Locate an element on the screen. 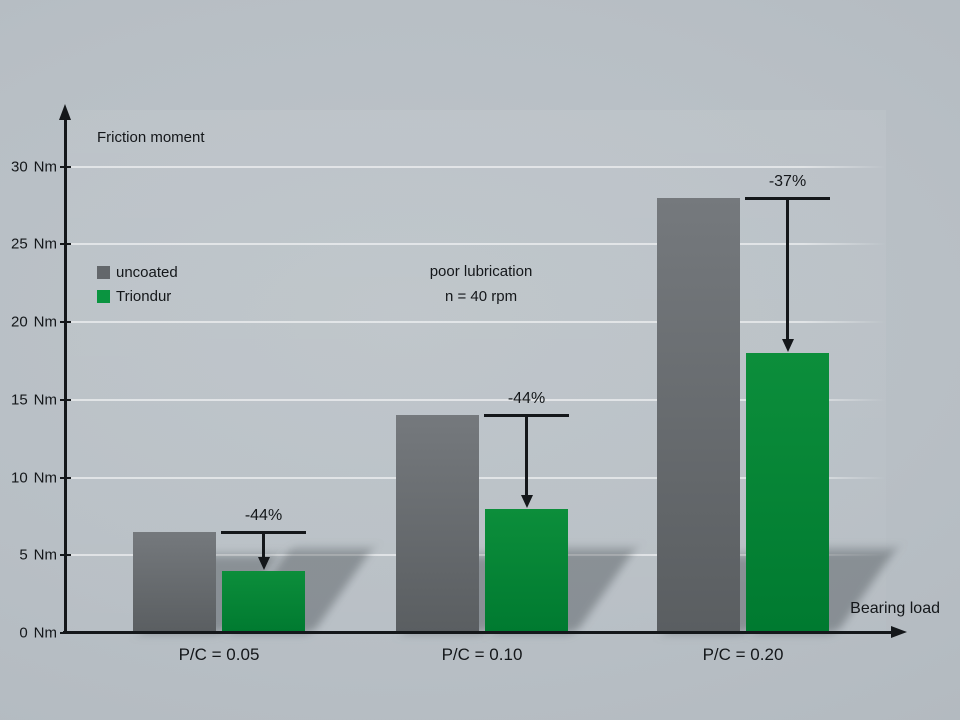 The width and height of the screenshot is (960, 720). y-axis-line is located at coordinates (65, 373).